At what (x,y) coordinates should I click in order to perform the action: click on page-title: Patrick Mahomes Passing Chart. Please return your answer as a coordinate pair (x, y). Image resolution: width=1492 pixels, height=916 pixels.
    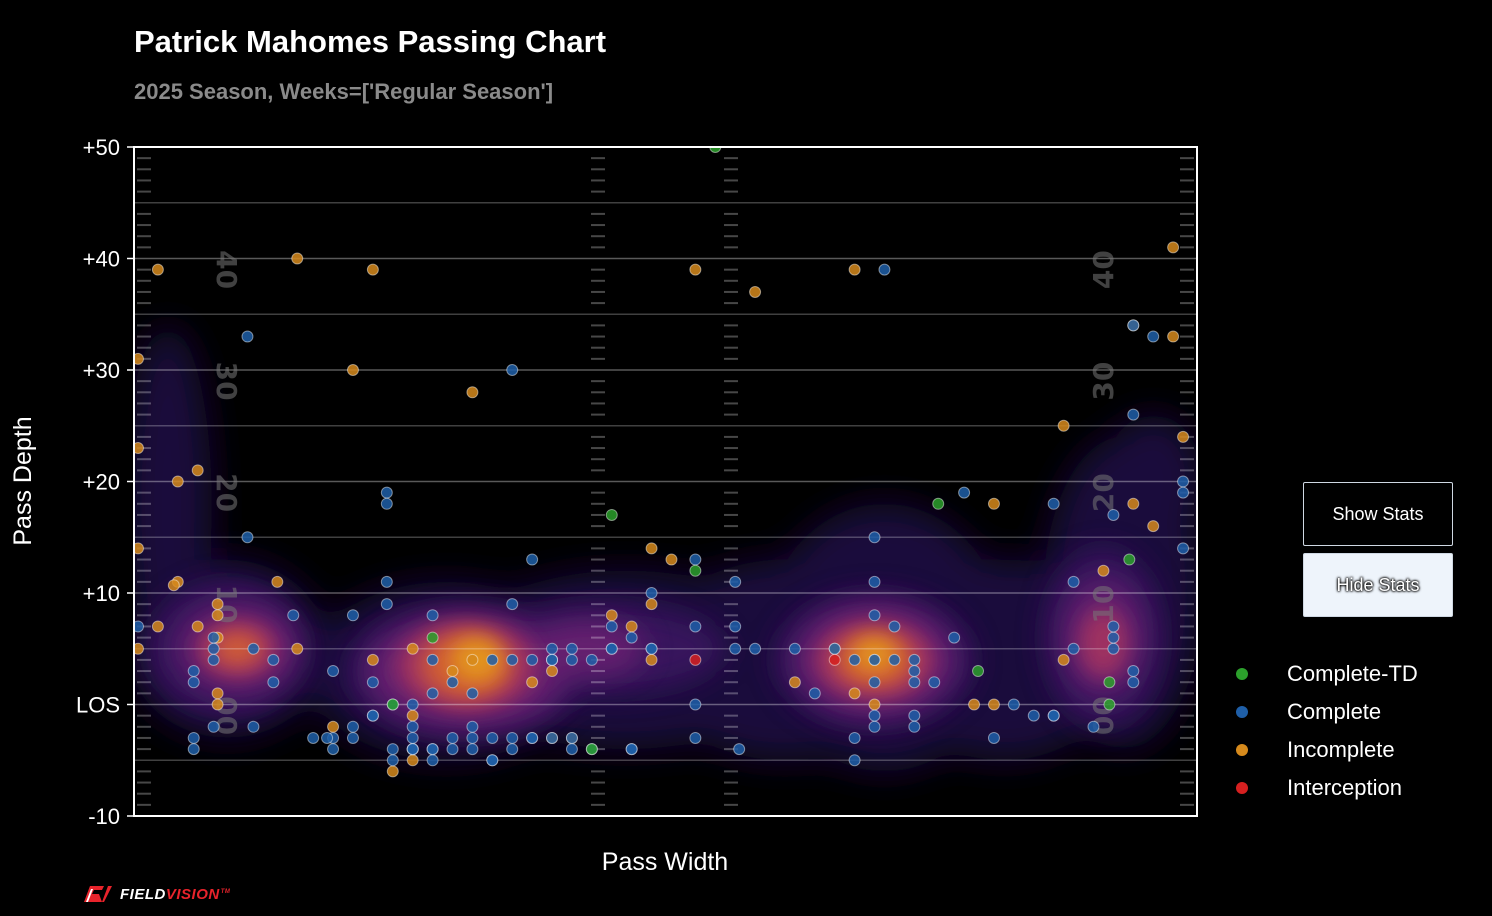
    Looking at the image, I should click on (370, 41).